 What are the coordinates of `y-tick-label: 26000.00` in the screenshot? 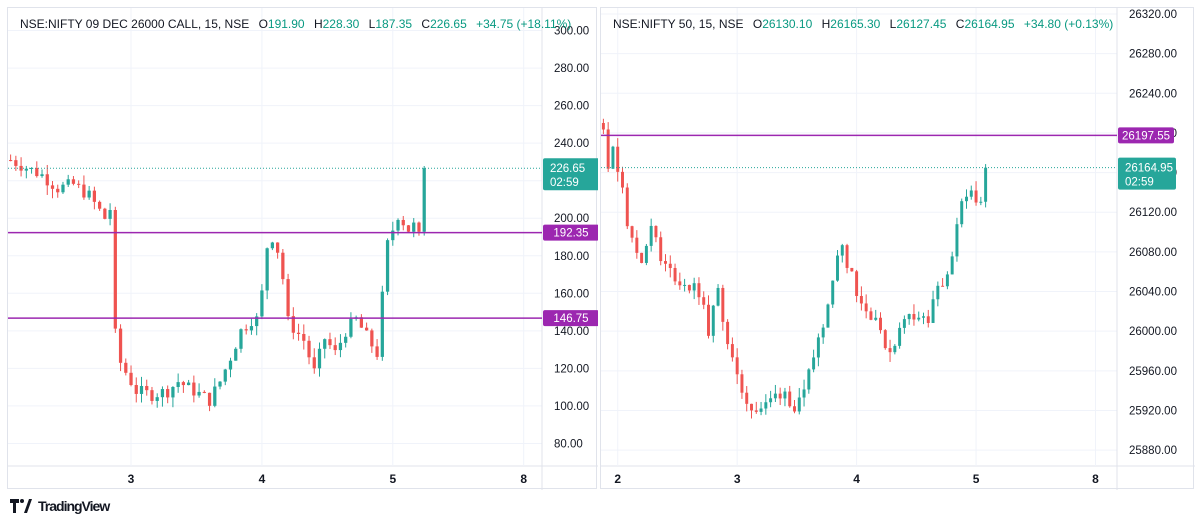 It's located at (1153, 332).